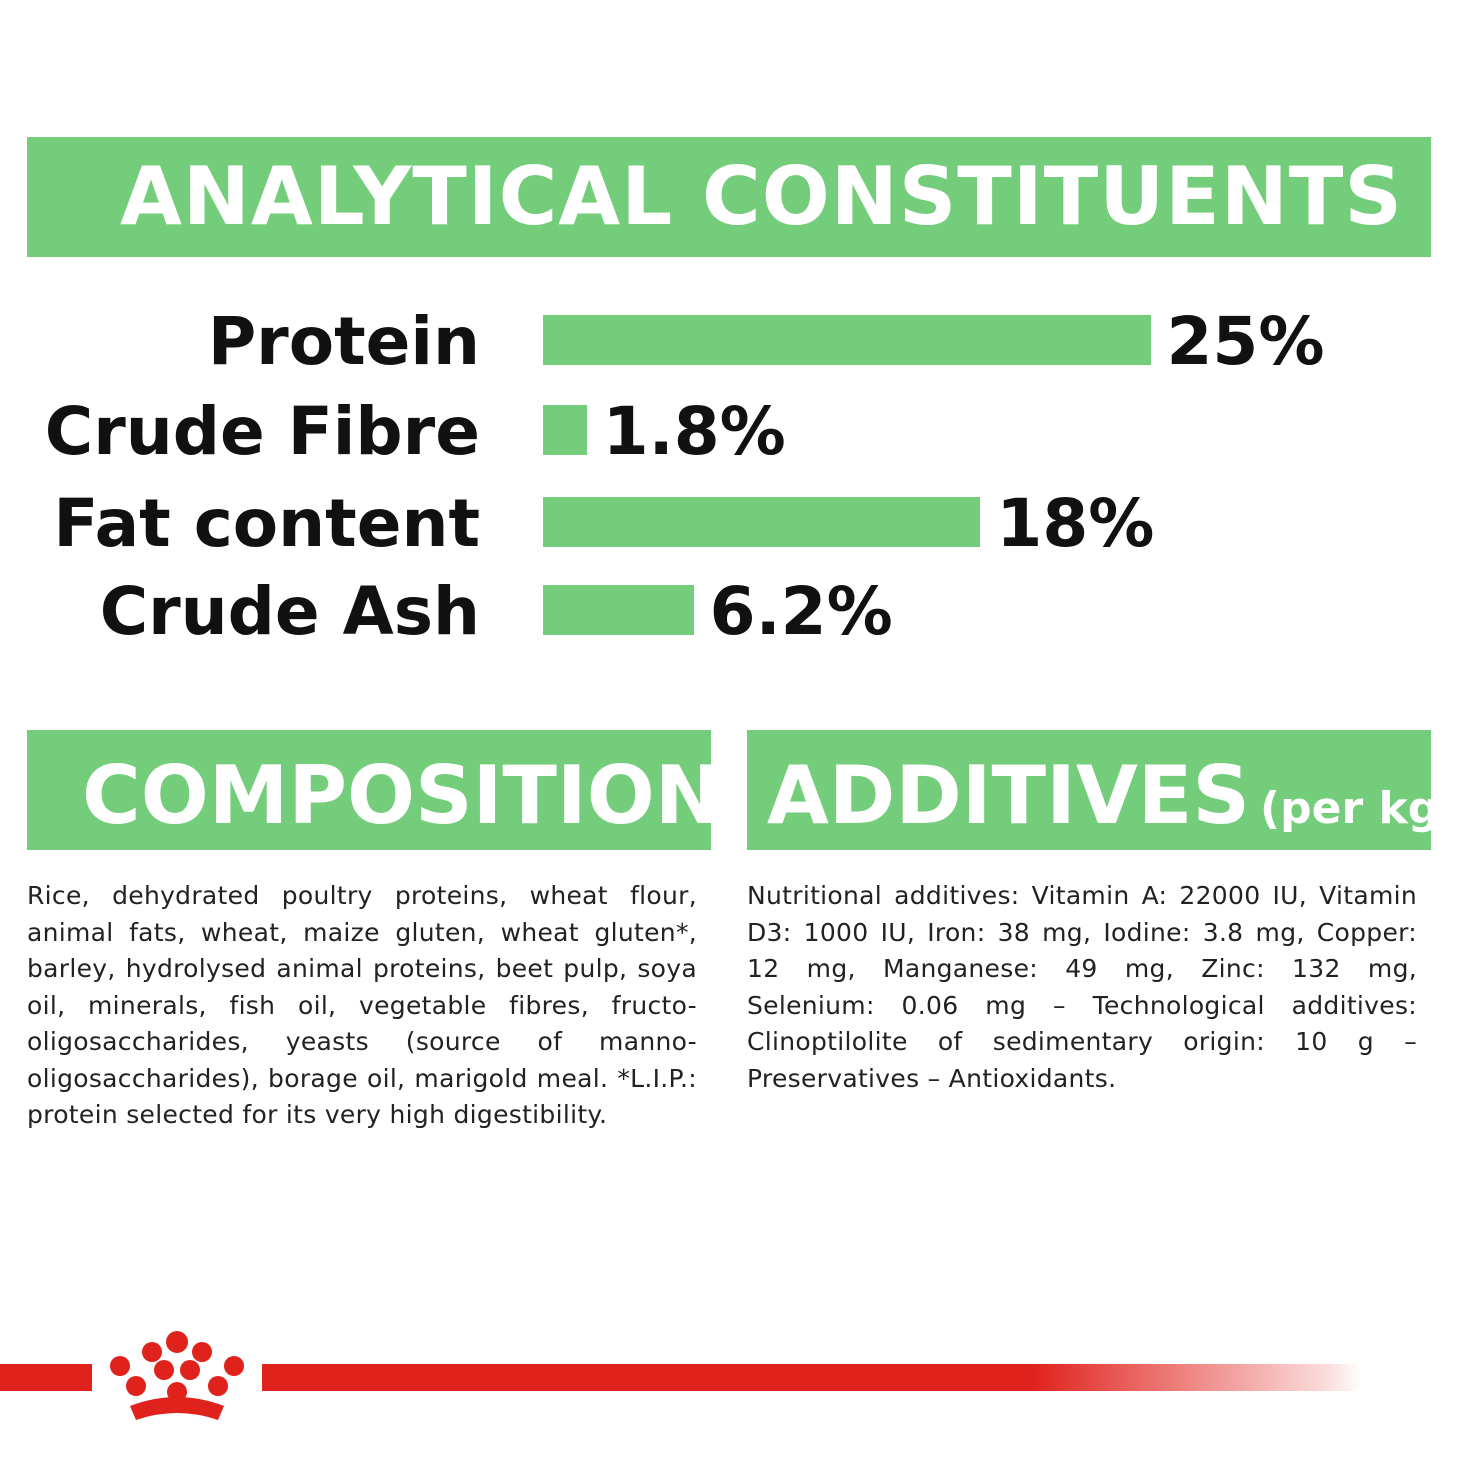  What do you see at coordinates (343, 341) in the screenshot?
I see `constituent-label: Protein` at bounding box center [343, 341].